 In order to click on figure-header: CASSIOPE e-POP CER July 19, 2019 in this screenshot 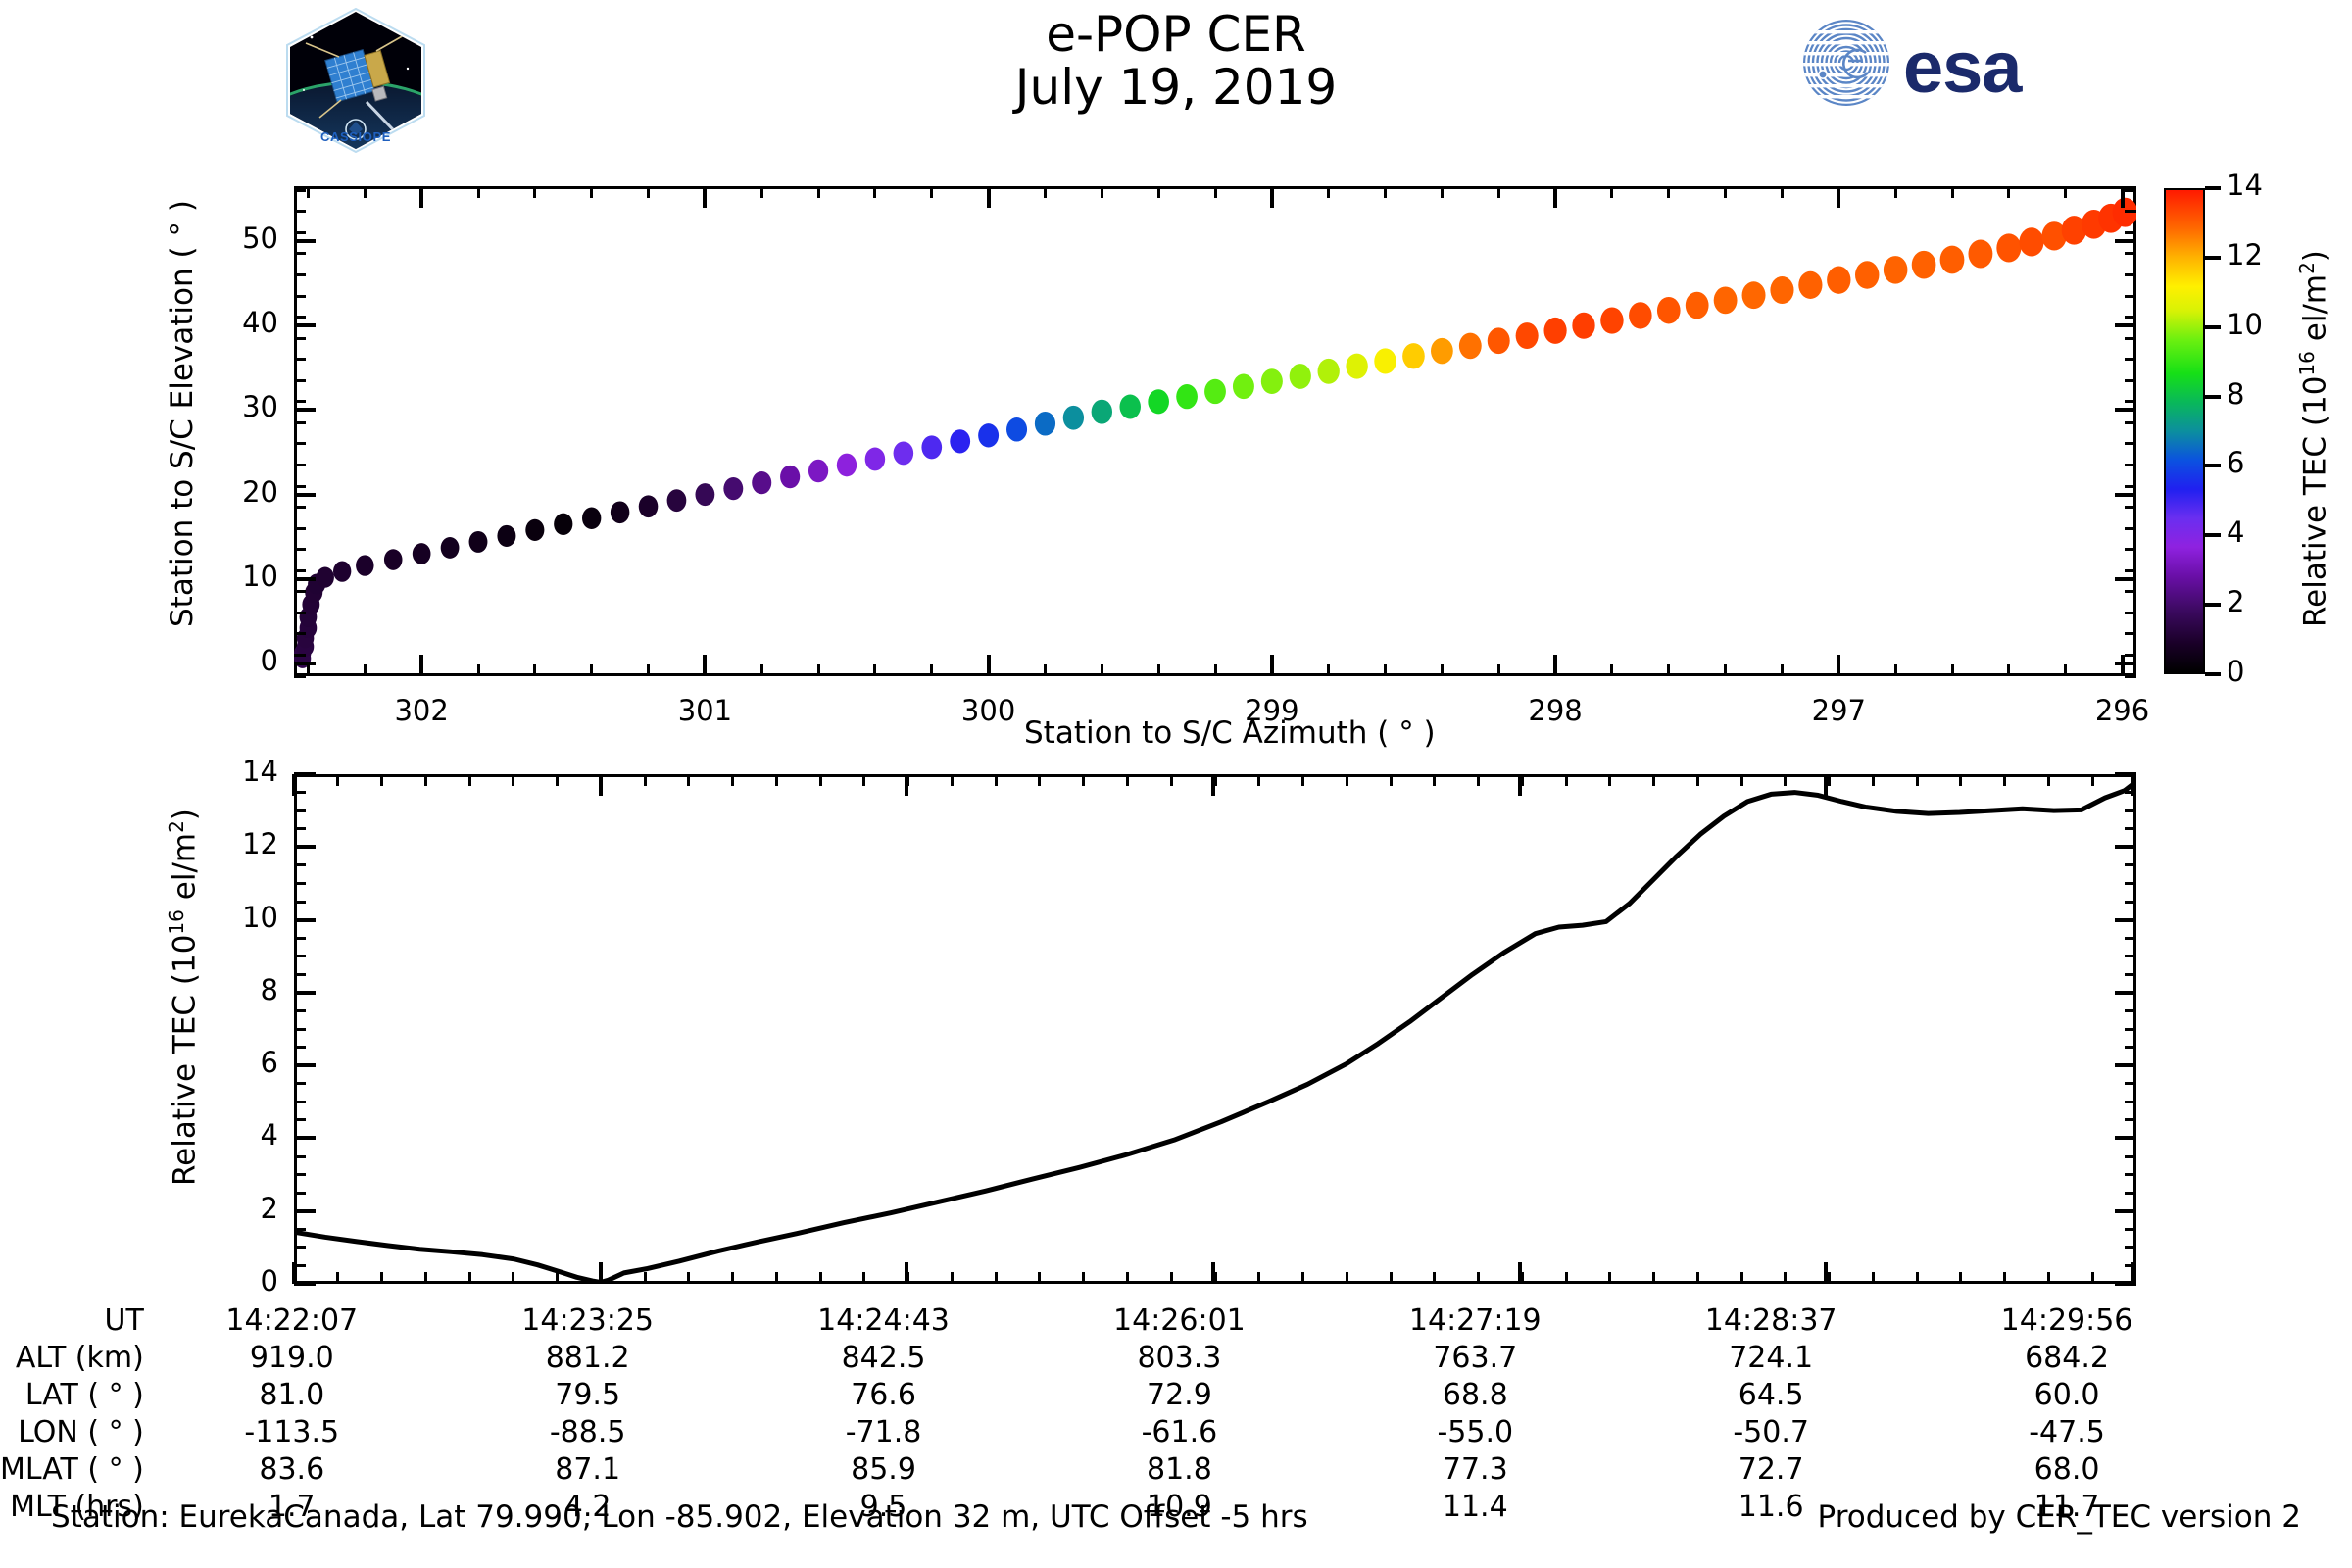, I will do `click(1176, 81)`.